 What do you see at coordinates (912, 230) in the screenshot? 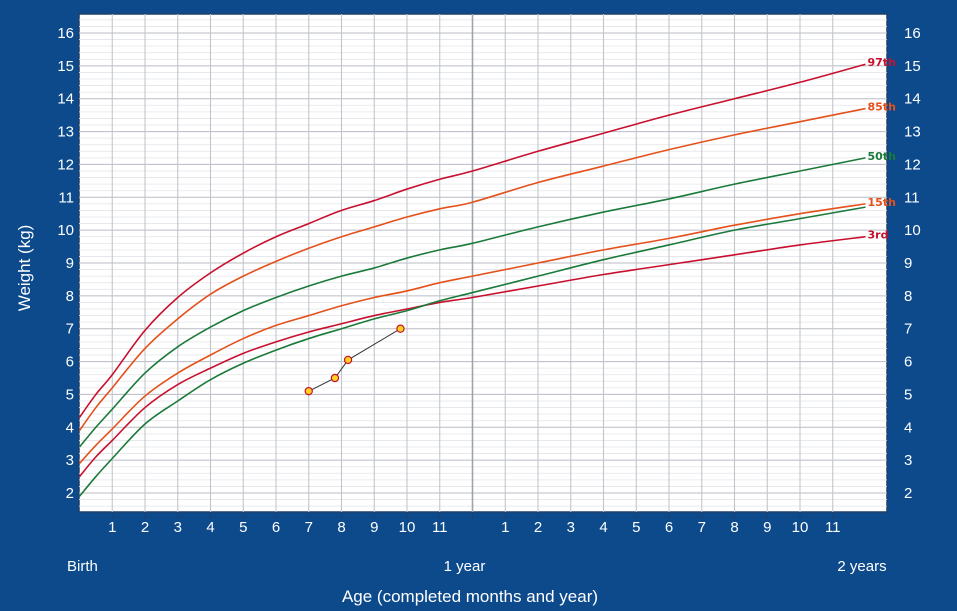
I see `y-tick-label-right: 10` at bounding box center [912, 230].